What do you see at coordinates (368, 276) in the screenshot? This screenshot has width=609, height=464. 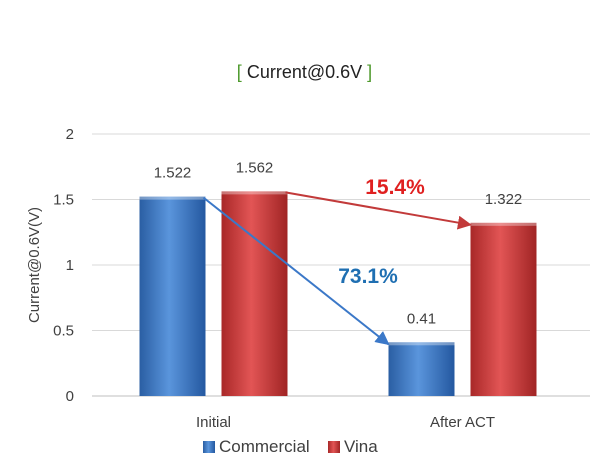 I see `percent-annotation: 73.1%` at bounding box center [368, 276].